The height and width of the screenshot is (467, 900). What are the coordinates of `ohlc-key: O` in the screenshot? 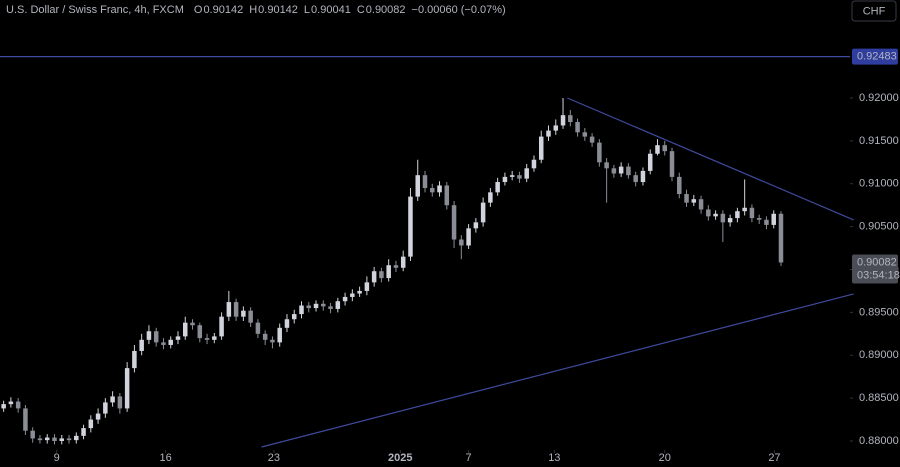 It's located at (198, 10).